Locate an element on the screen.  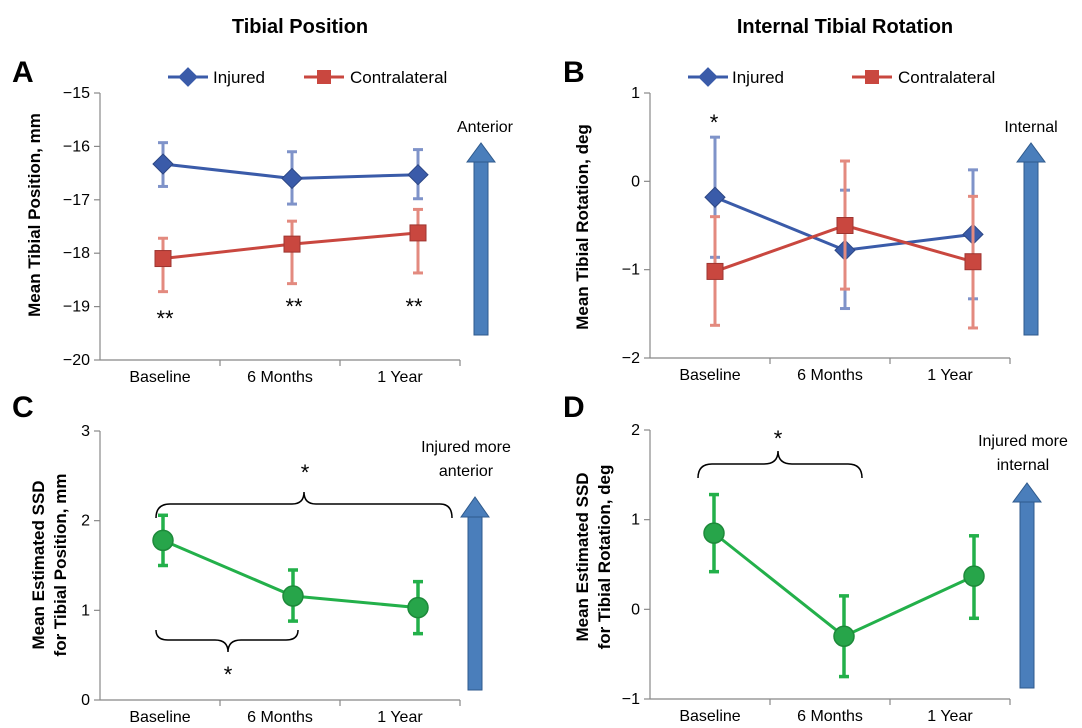
panel-letter-d: D is located at coordinates (574, 407).